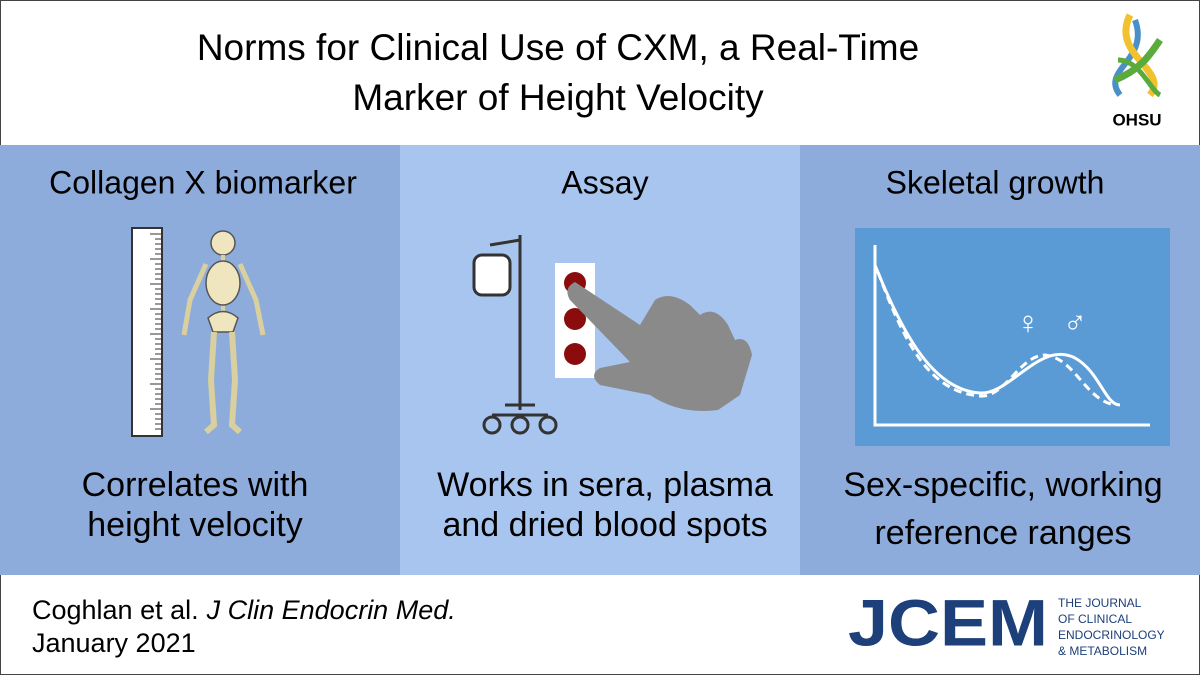 Image resolution: width=1200 pixels, height=675 pixels. What do you see at coordinates (147, 332) in the screenshot?
I see `ruler-icon` at bounding box center [147, 332].